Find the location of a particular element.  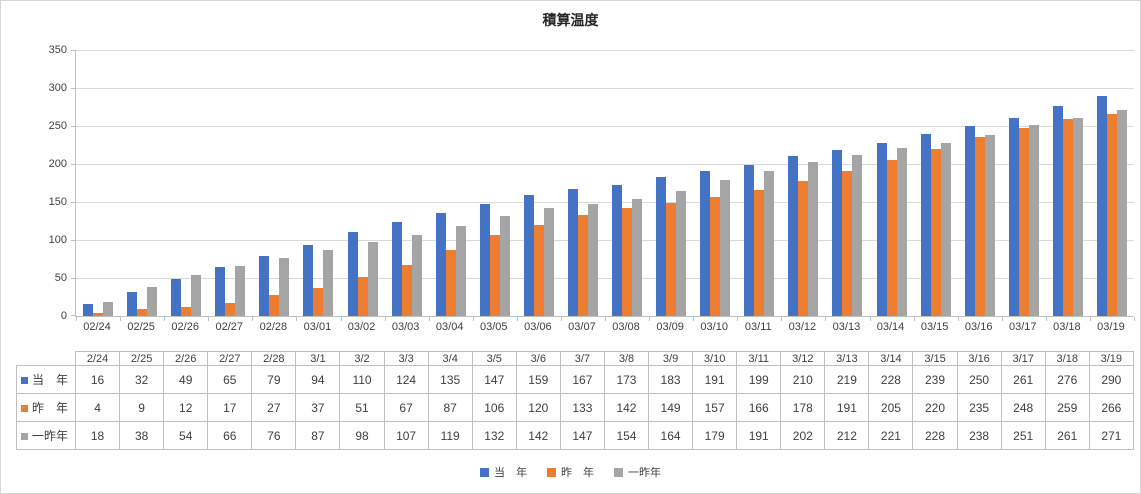

table-cell: 9 is located at coordinates (142, 407).